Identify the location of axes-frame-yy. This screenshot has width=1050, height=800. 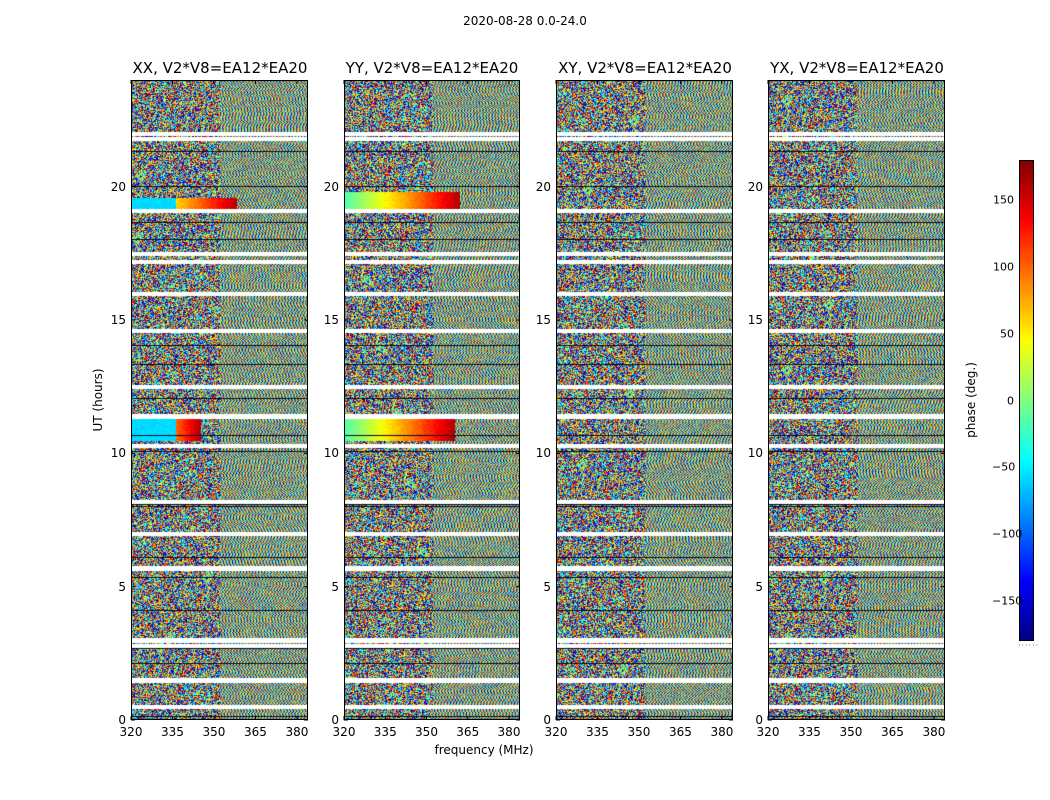
(432, 400).